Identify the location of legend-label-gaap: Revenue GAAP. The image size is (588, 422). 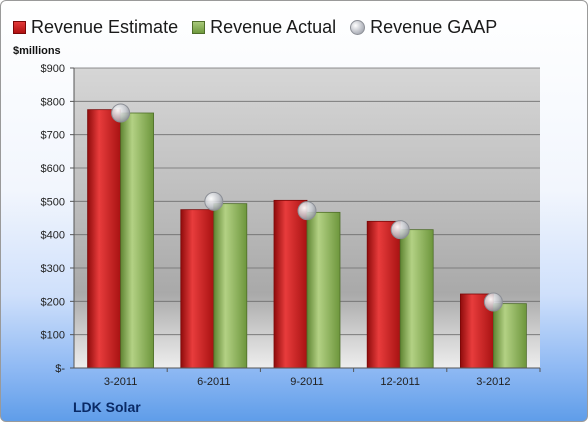
(434, 27).